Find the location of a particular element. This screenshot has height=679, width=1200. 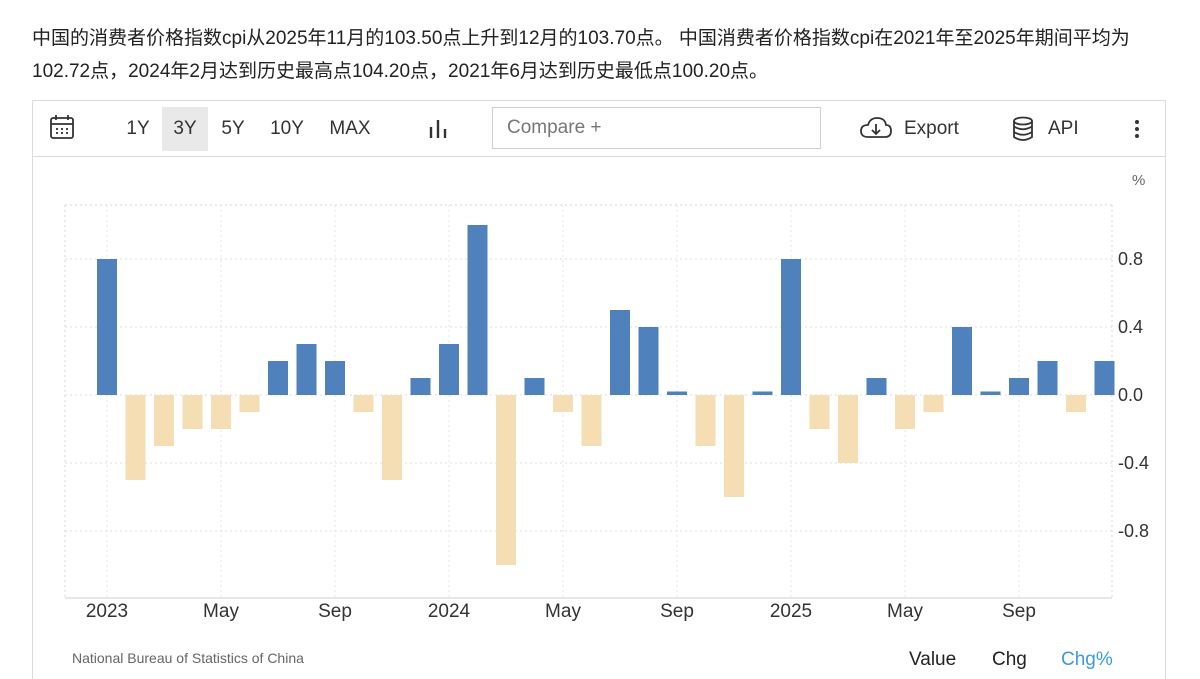

mode-chg-button: Chg is located at coordinates (1009, 659).